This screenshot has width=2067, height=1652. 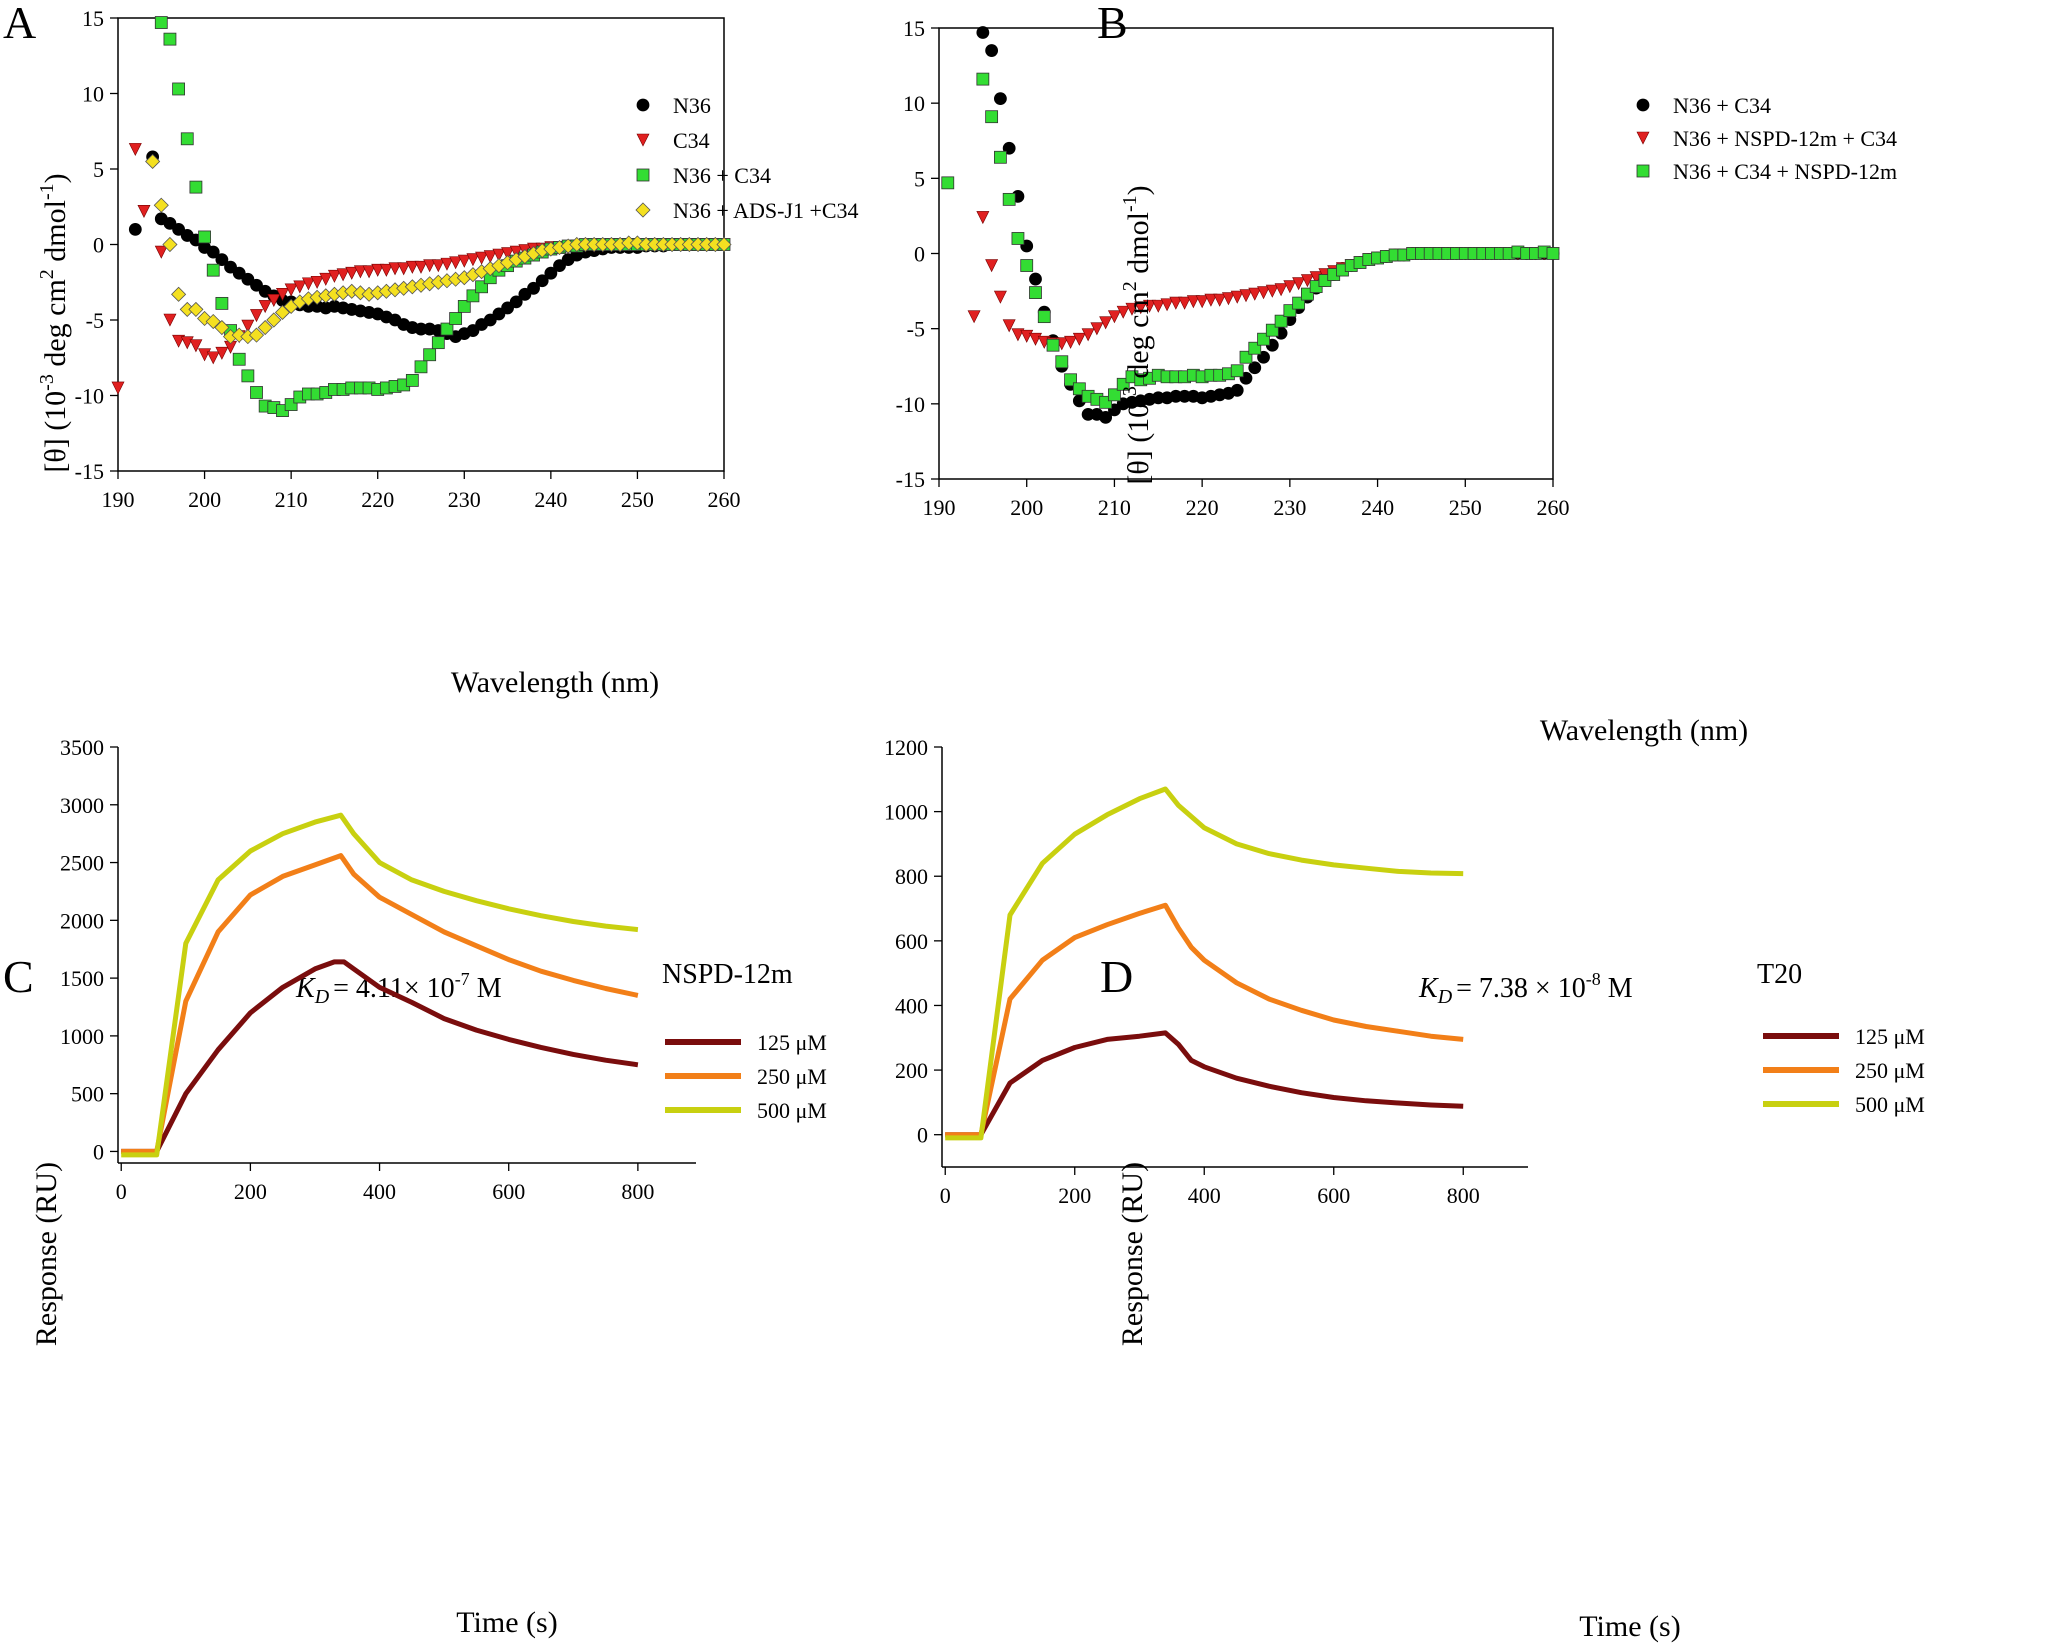 What do you see at coordinates (377, 499) in the screenshot?
I see `x-tick-label: 220` at bounding box center [377, 499].